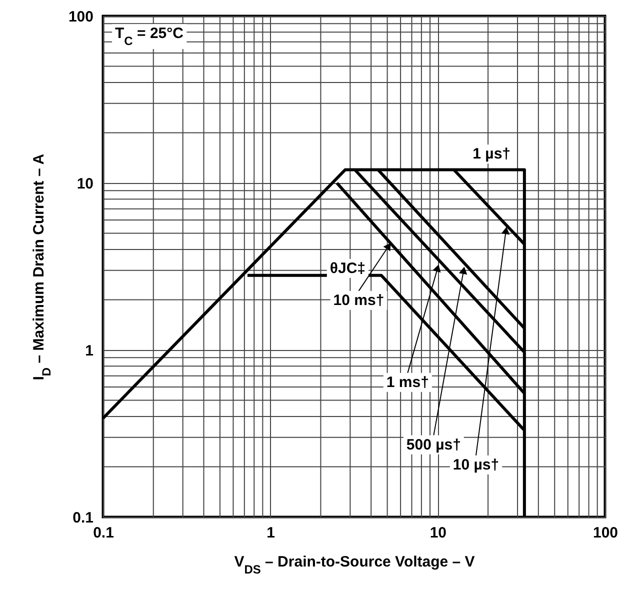 This screenshot has height=593, width=626. What do you see at coordinates (271, 533) in the screenshot?
I see `x-tick-label: 1` at bounding box center [271, 533].